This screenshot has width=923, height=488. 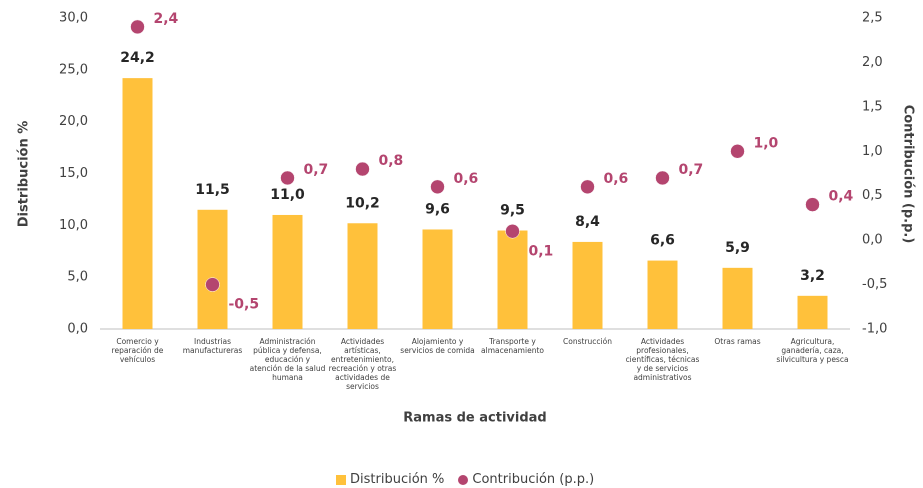 What do you see at coordinates (872, 18) in the screenshot?
I see `y2-tick-label: 2,5` at bounding box center [872, 18].